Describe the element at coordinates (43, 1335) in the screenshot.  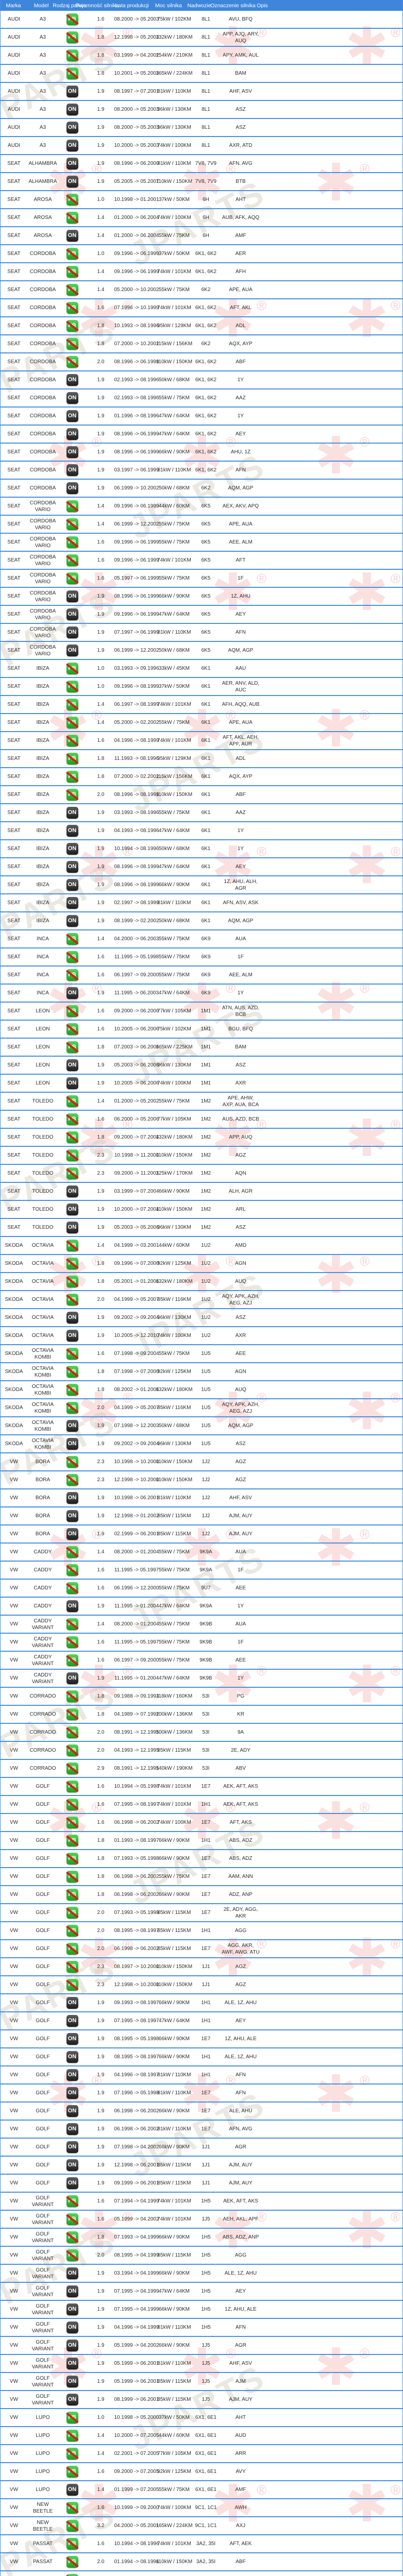
I see `model-cell: OCTAVIA` at that location.